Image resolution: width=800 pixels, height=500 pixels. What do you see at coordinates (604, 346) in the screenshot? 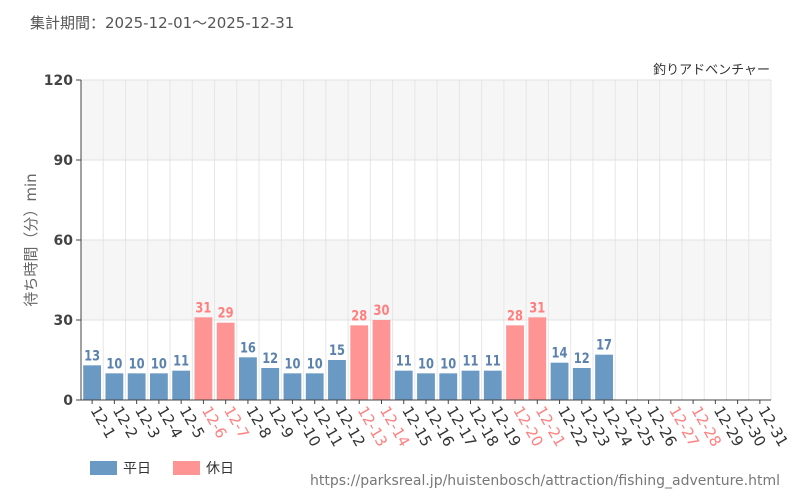
I see `data-label: 17` at bounding box center [604, 346].